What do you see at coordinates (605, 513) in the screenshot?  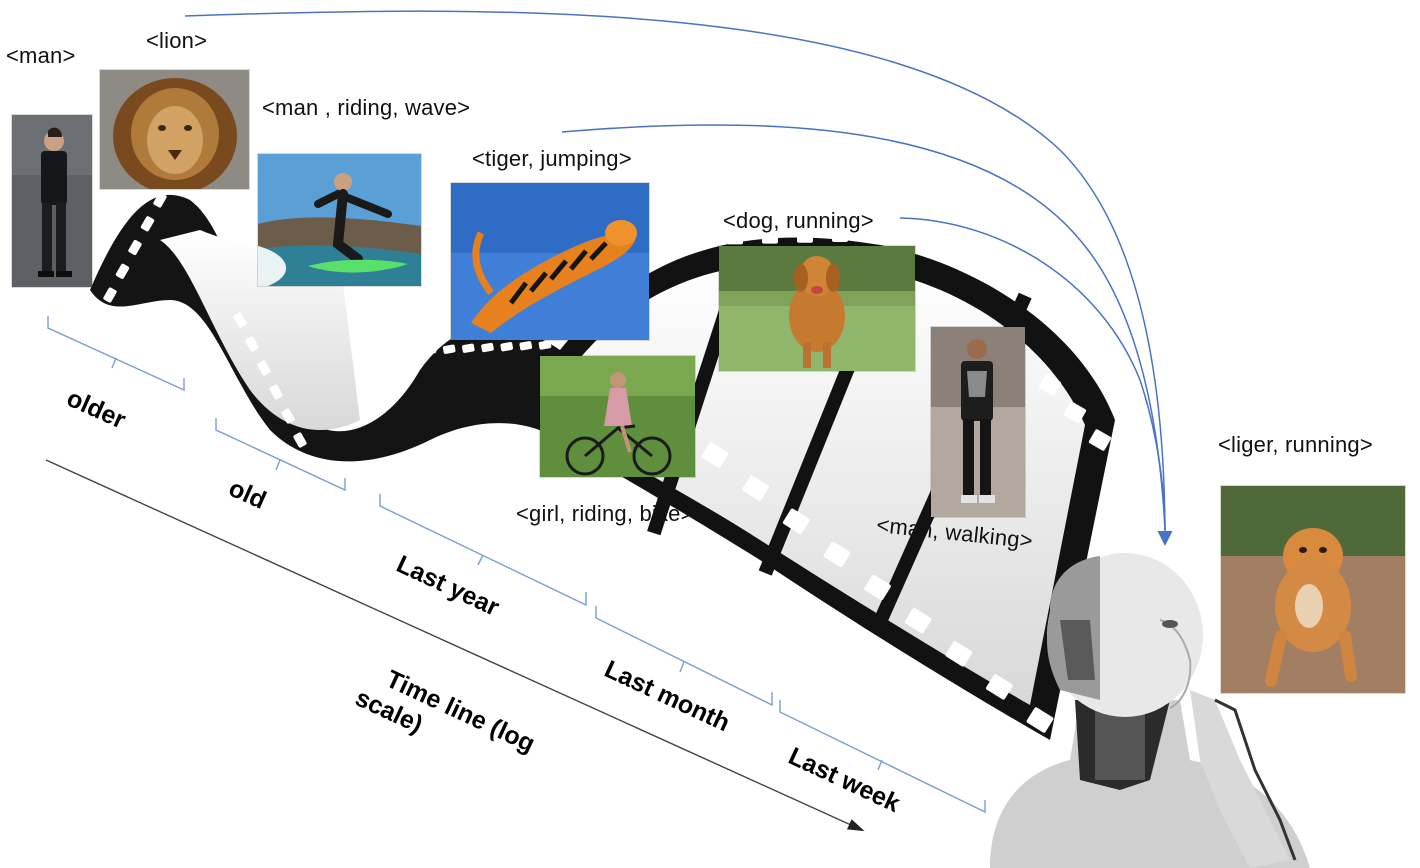 I see `label-girl-riding-bike: <girl, riding, bike>` at bounding box center [605, 513].